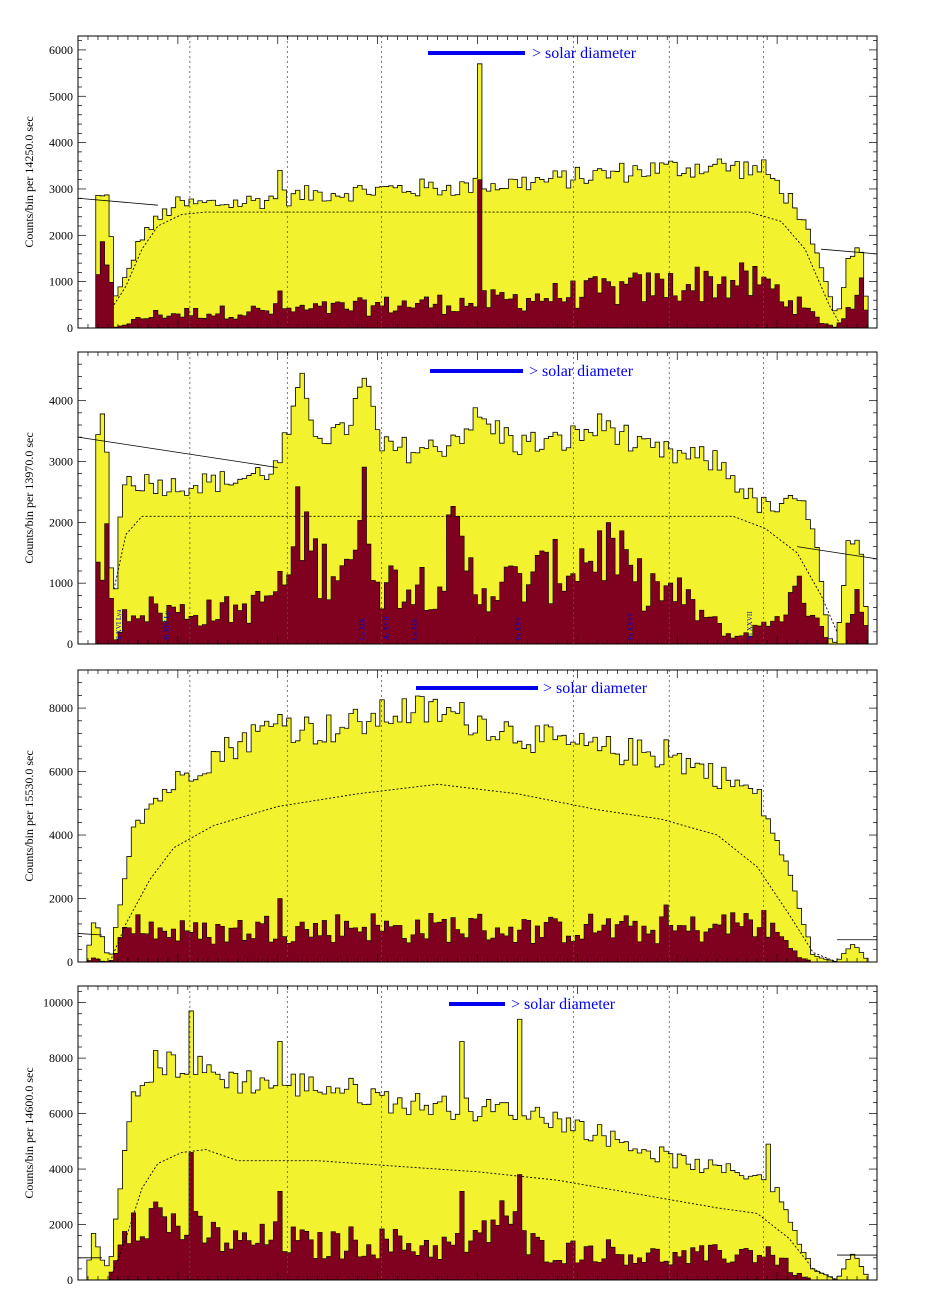 This screenshot has height=1311, width=937. I want to click on y-axis-label: Counts/bin per 13970.0 sec, so click(29, 497).